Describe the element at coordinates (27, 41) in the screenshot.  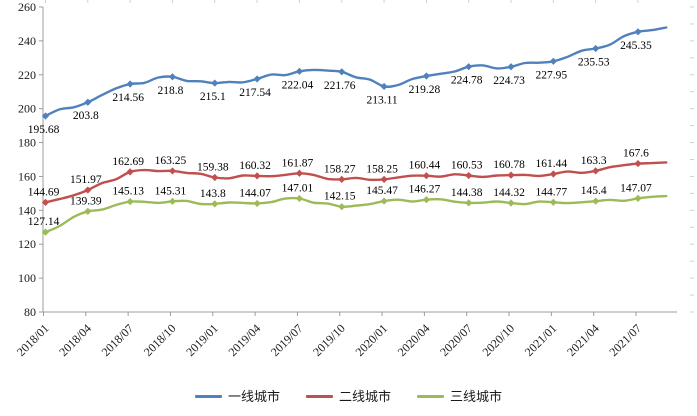
I see `y-axis-label: 240` at that location.